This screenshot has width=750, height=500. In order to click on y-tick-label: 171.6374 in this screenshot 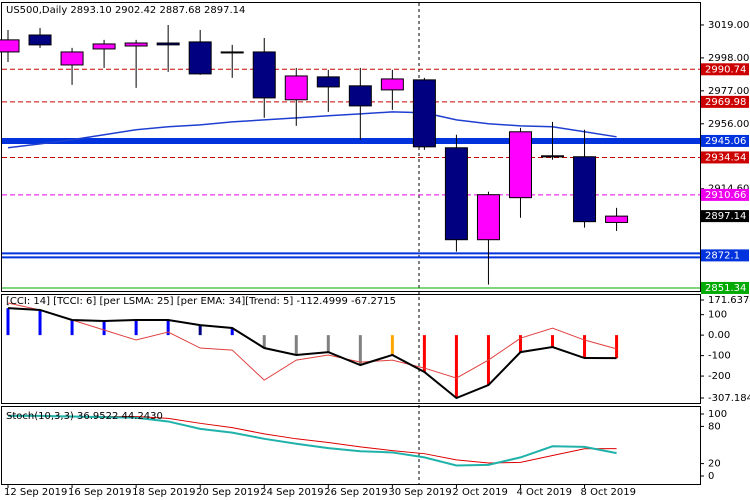, I will do `click(729, 300)`.